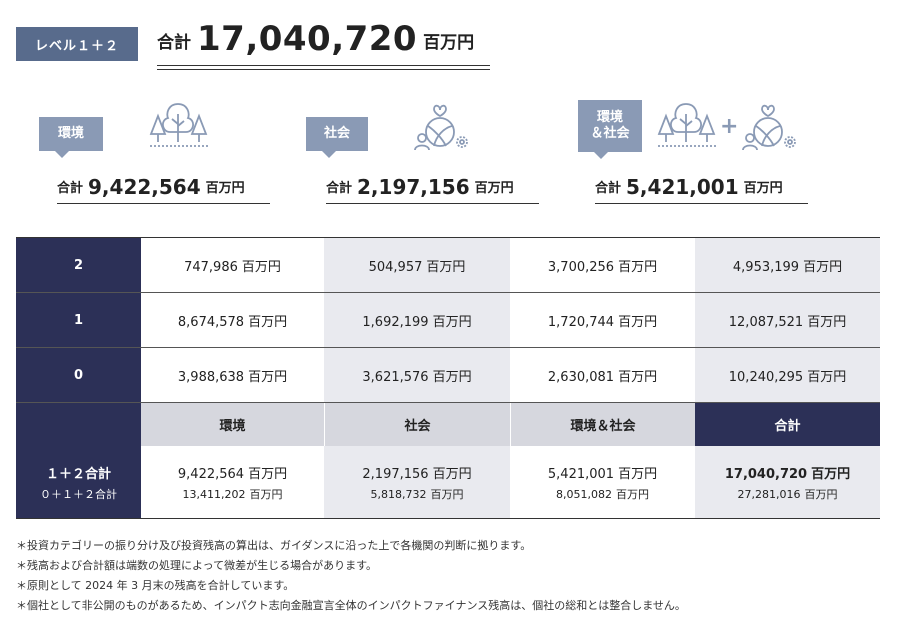 This screenshot has height=640, width=902. What do you see at coordinates (71, 137) in the screenshot?
I see `category-badge-environment: 環境` at bounding box center [71, 137].